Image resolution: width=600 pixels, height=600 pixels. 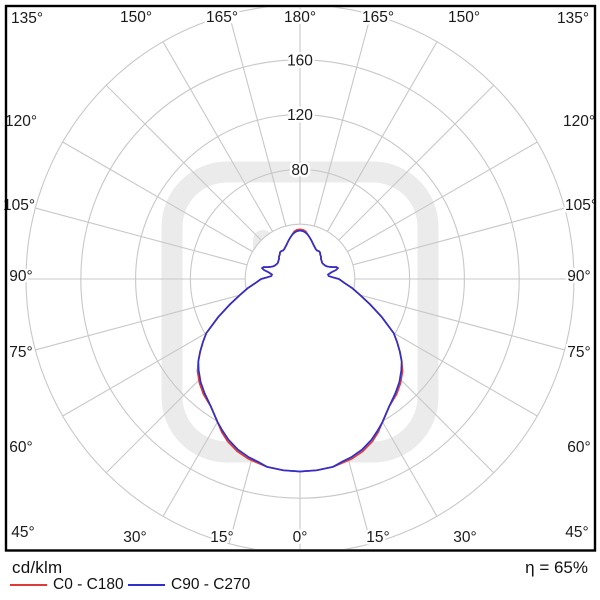 I want to click on angle-label-135-left: 135°, so click(x=27, y=18).